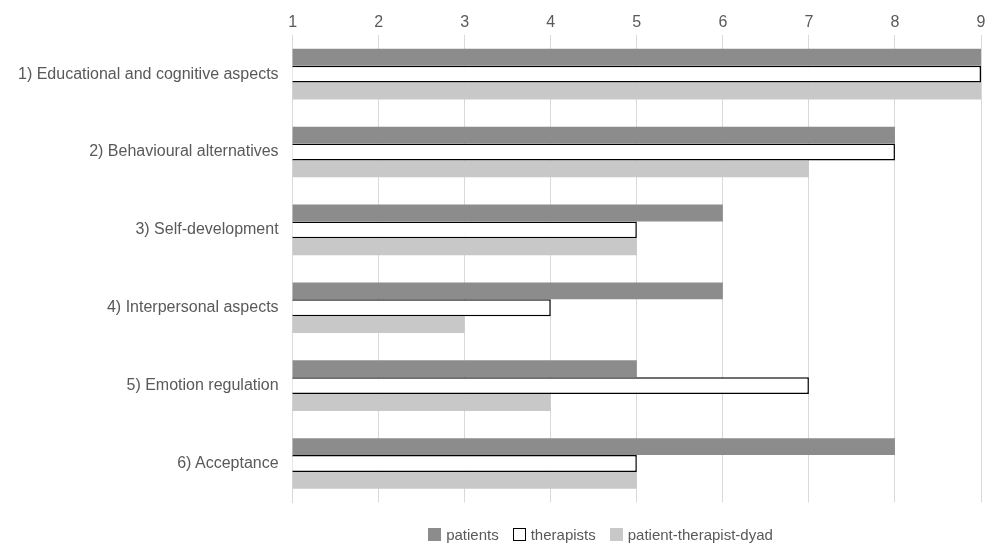 The image size is (1001, 550). Describe the element at coordinates (228, 462) in the screenshot. I see `y-tick-label: 6) Acceptance` at that location.